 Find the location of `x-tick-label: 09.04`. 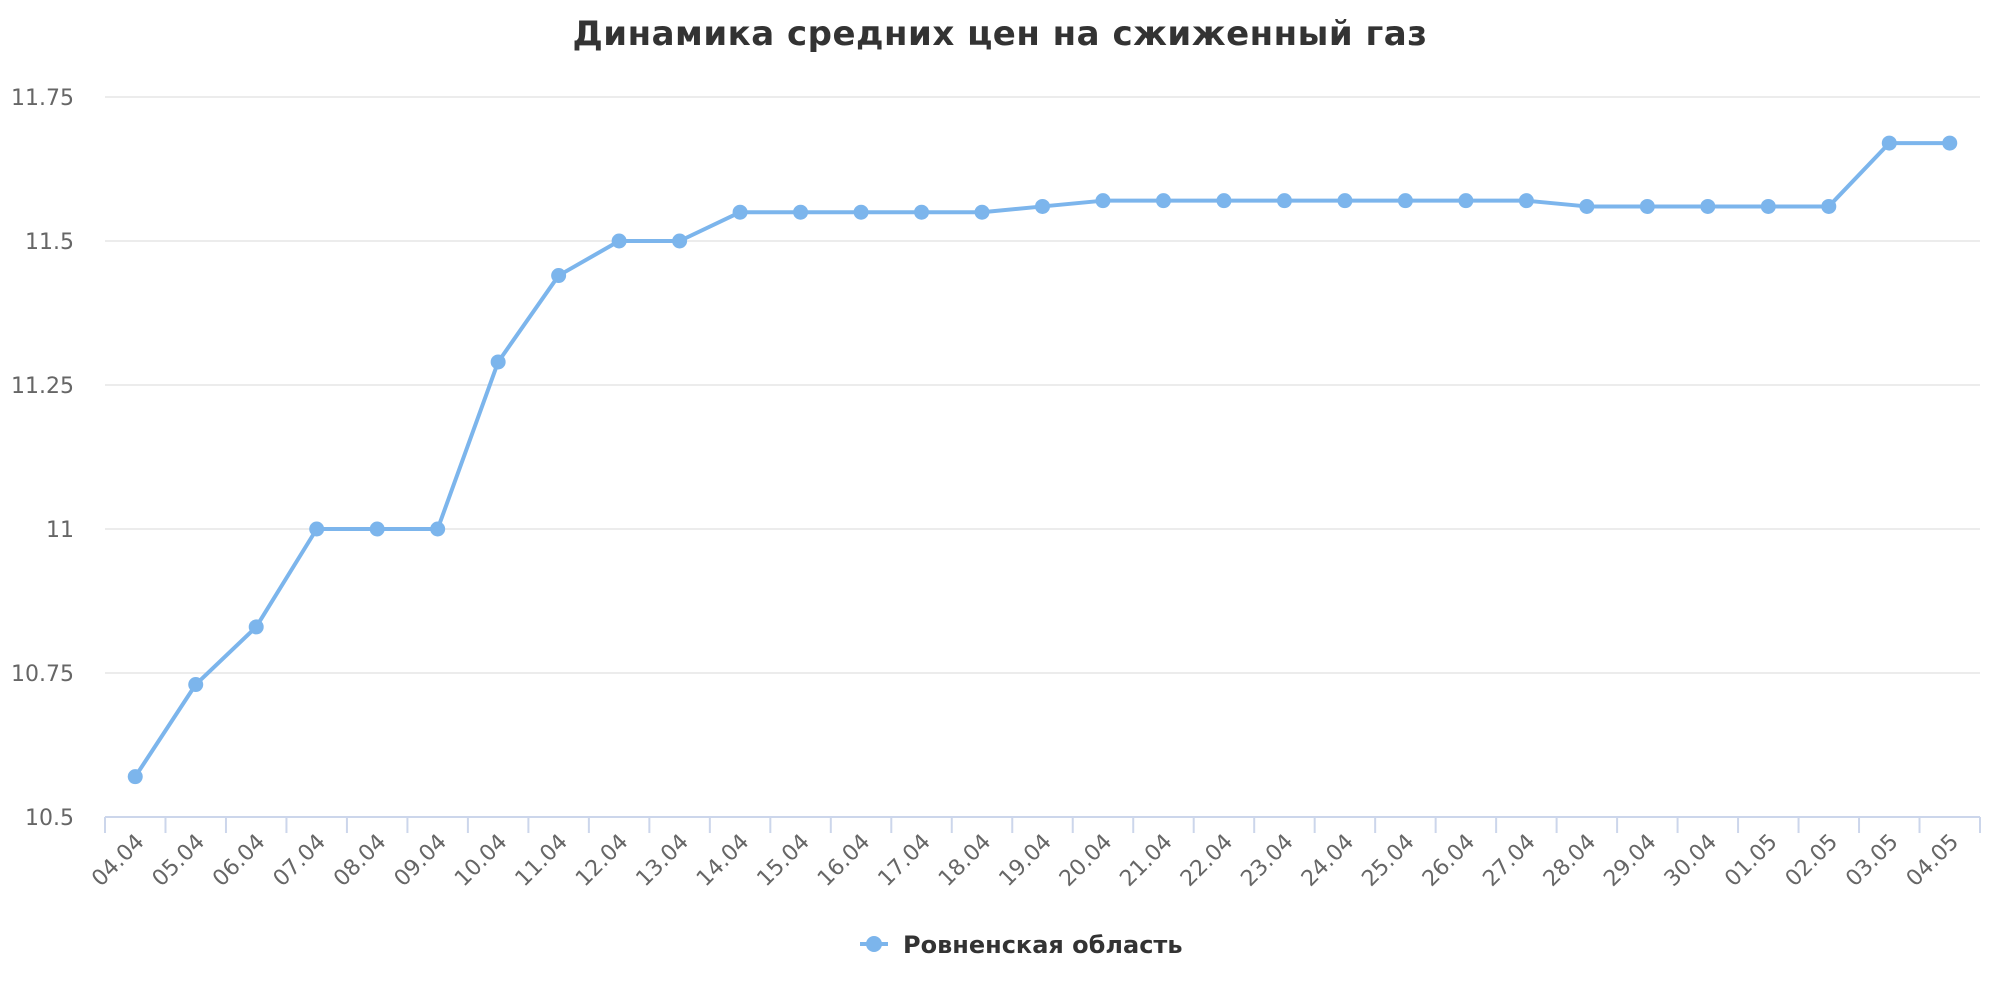

x-tick-label: 09.04 is located at coordinates (421, 861).